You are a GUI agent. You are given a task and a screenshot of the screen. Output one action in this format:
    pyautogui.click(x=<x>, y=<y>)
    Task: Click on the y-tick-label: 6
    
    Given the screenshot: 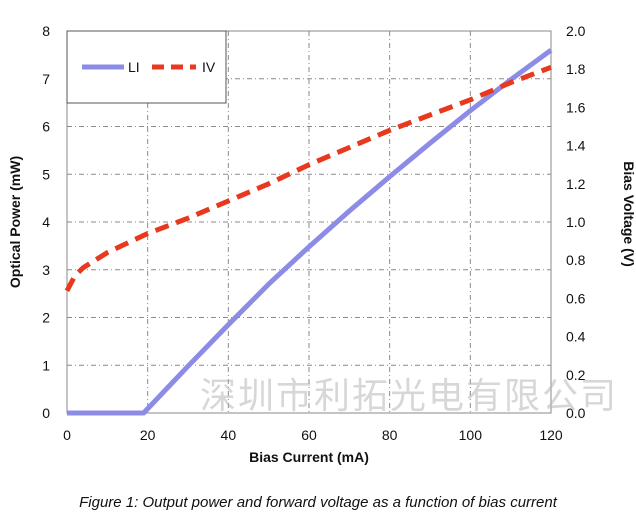 What is the action you would take?
    pyautogui.click(x=46, y=127)
    